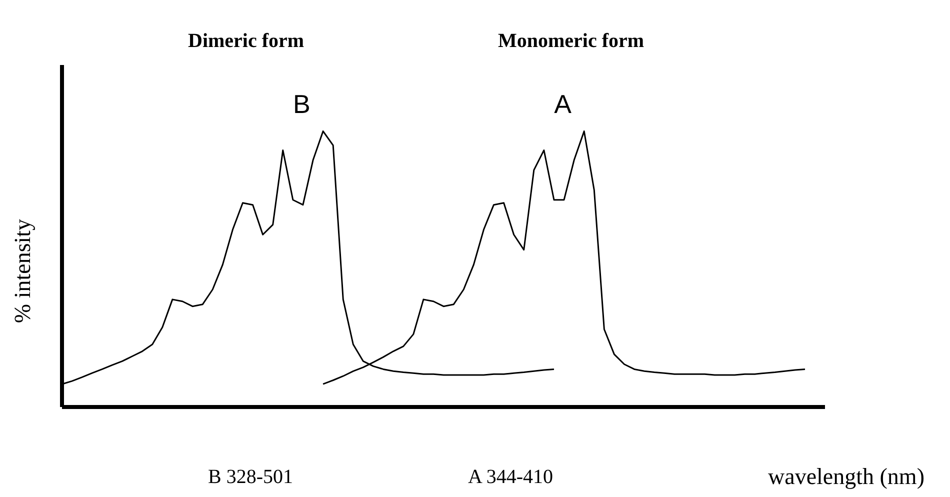 This screenshot has height=497, width=950. What do you see at coordinates (23, 272) in the screenshot?
I see `y-axis-title: % intensity` at bounding box center [23, 272].